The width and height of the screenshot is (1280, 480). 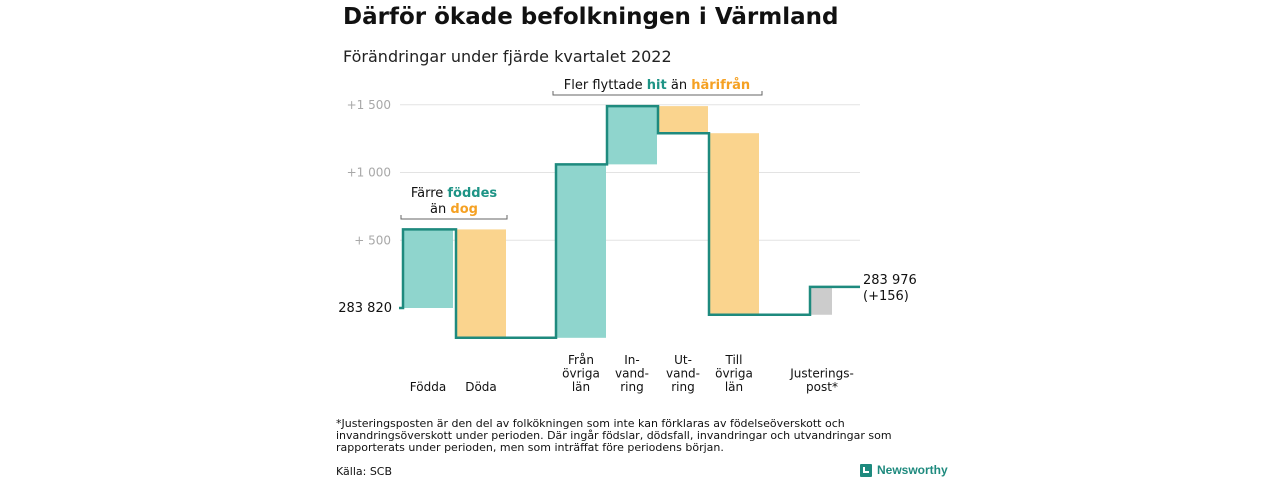 What do you see at coordinates (683, 387) in the screenshot?
I see `category-label-utvandring: ring` at bounding box center [683, 387].